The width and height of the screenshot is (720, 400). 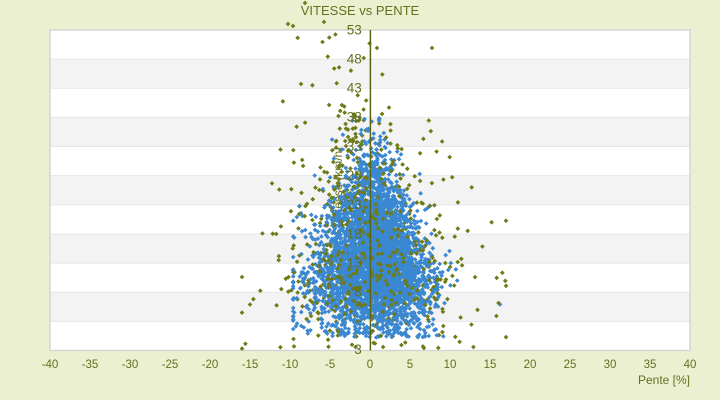 What do you see at coordinates (354, 88) in the screenshot?
I see `svg-text: 43` at bounding box center [354, 88].